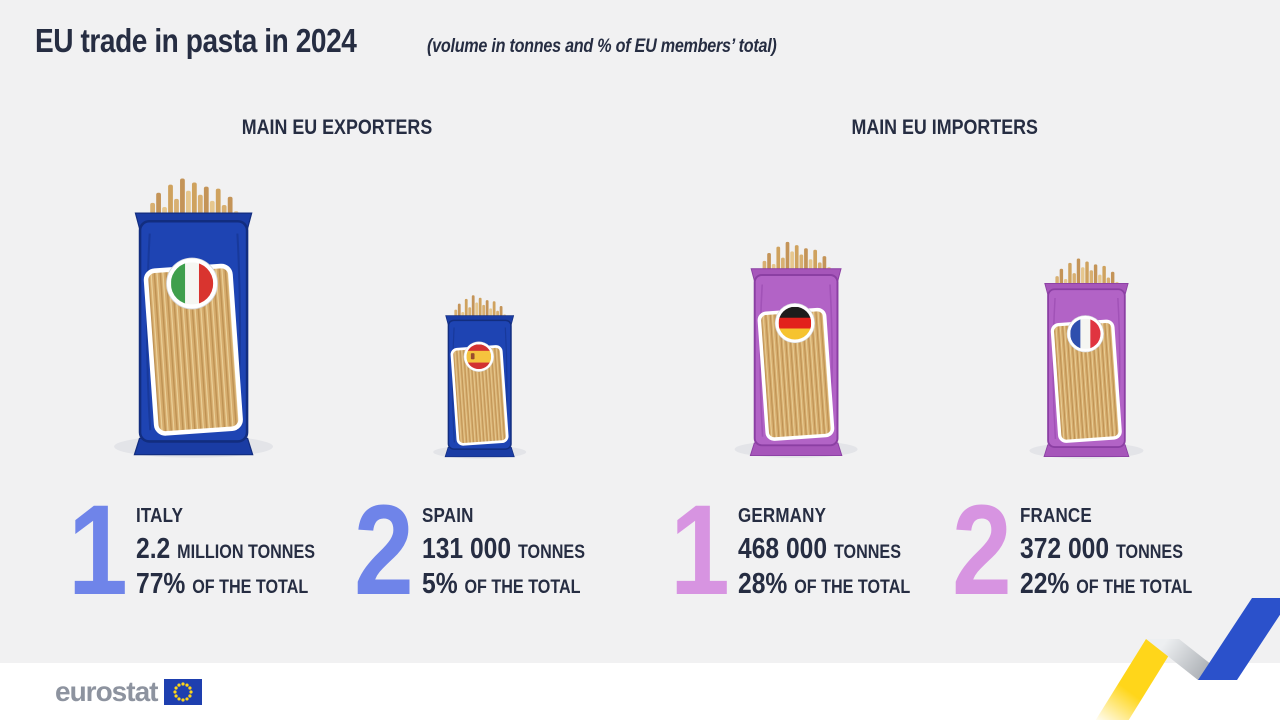 This screenshot has height=720, width=1280. What do you see at coordinates (448, 516) in the screenshot?
I see `country-name: SPAIN` at bounding box center [448, 516].